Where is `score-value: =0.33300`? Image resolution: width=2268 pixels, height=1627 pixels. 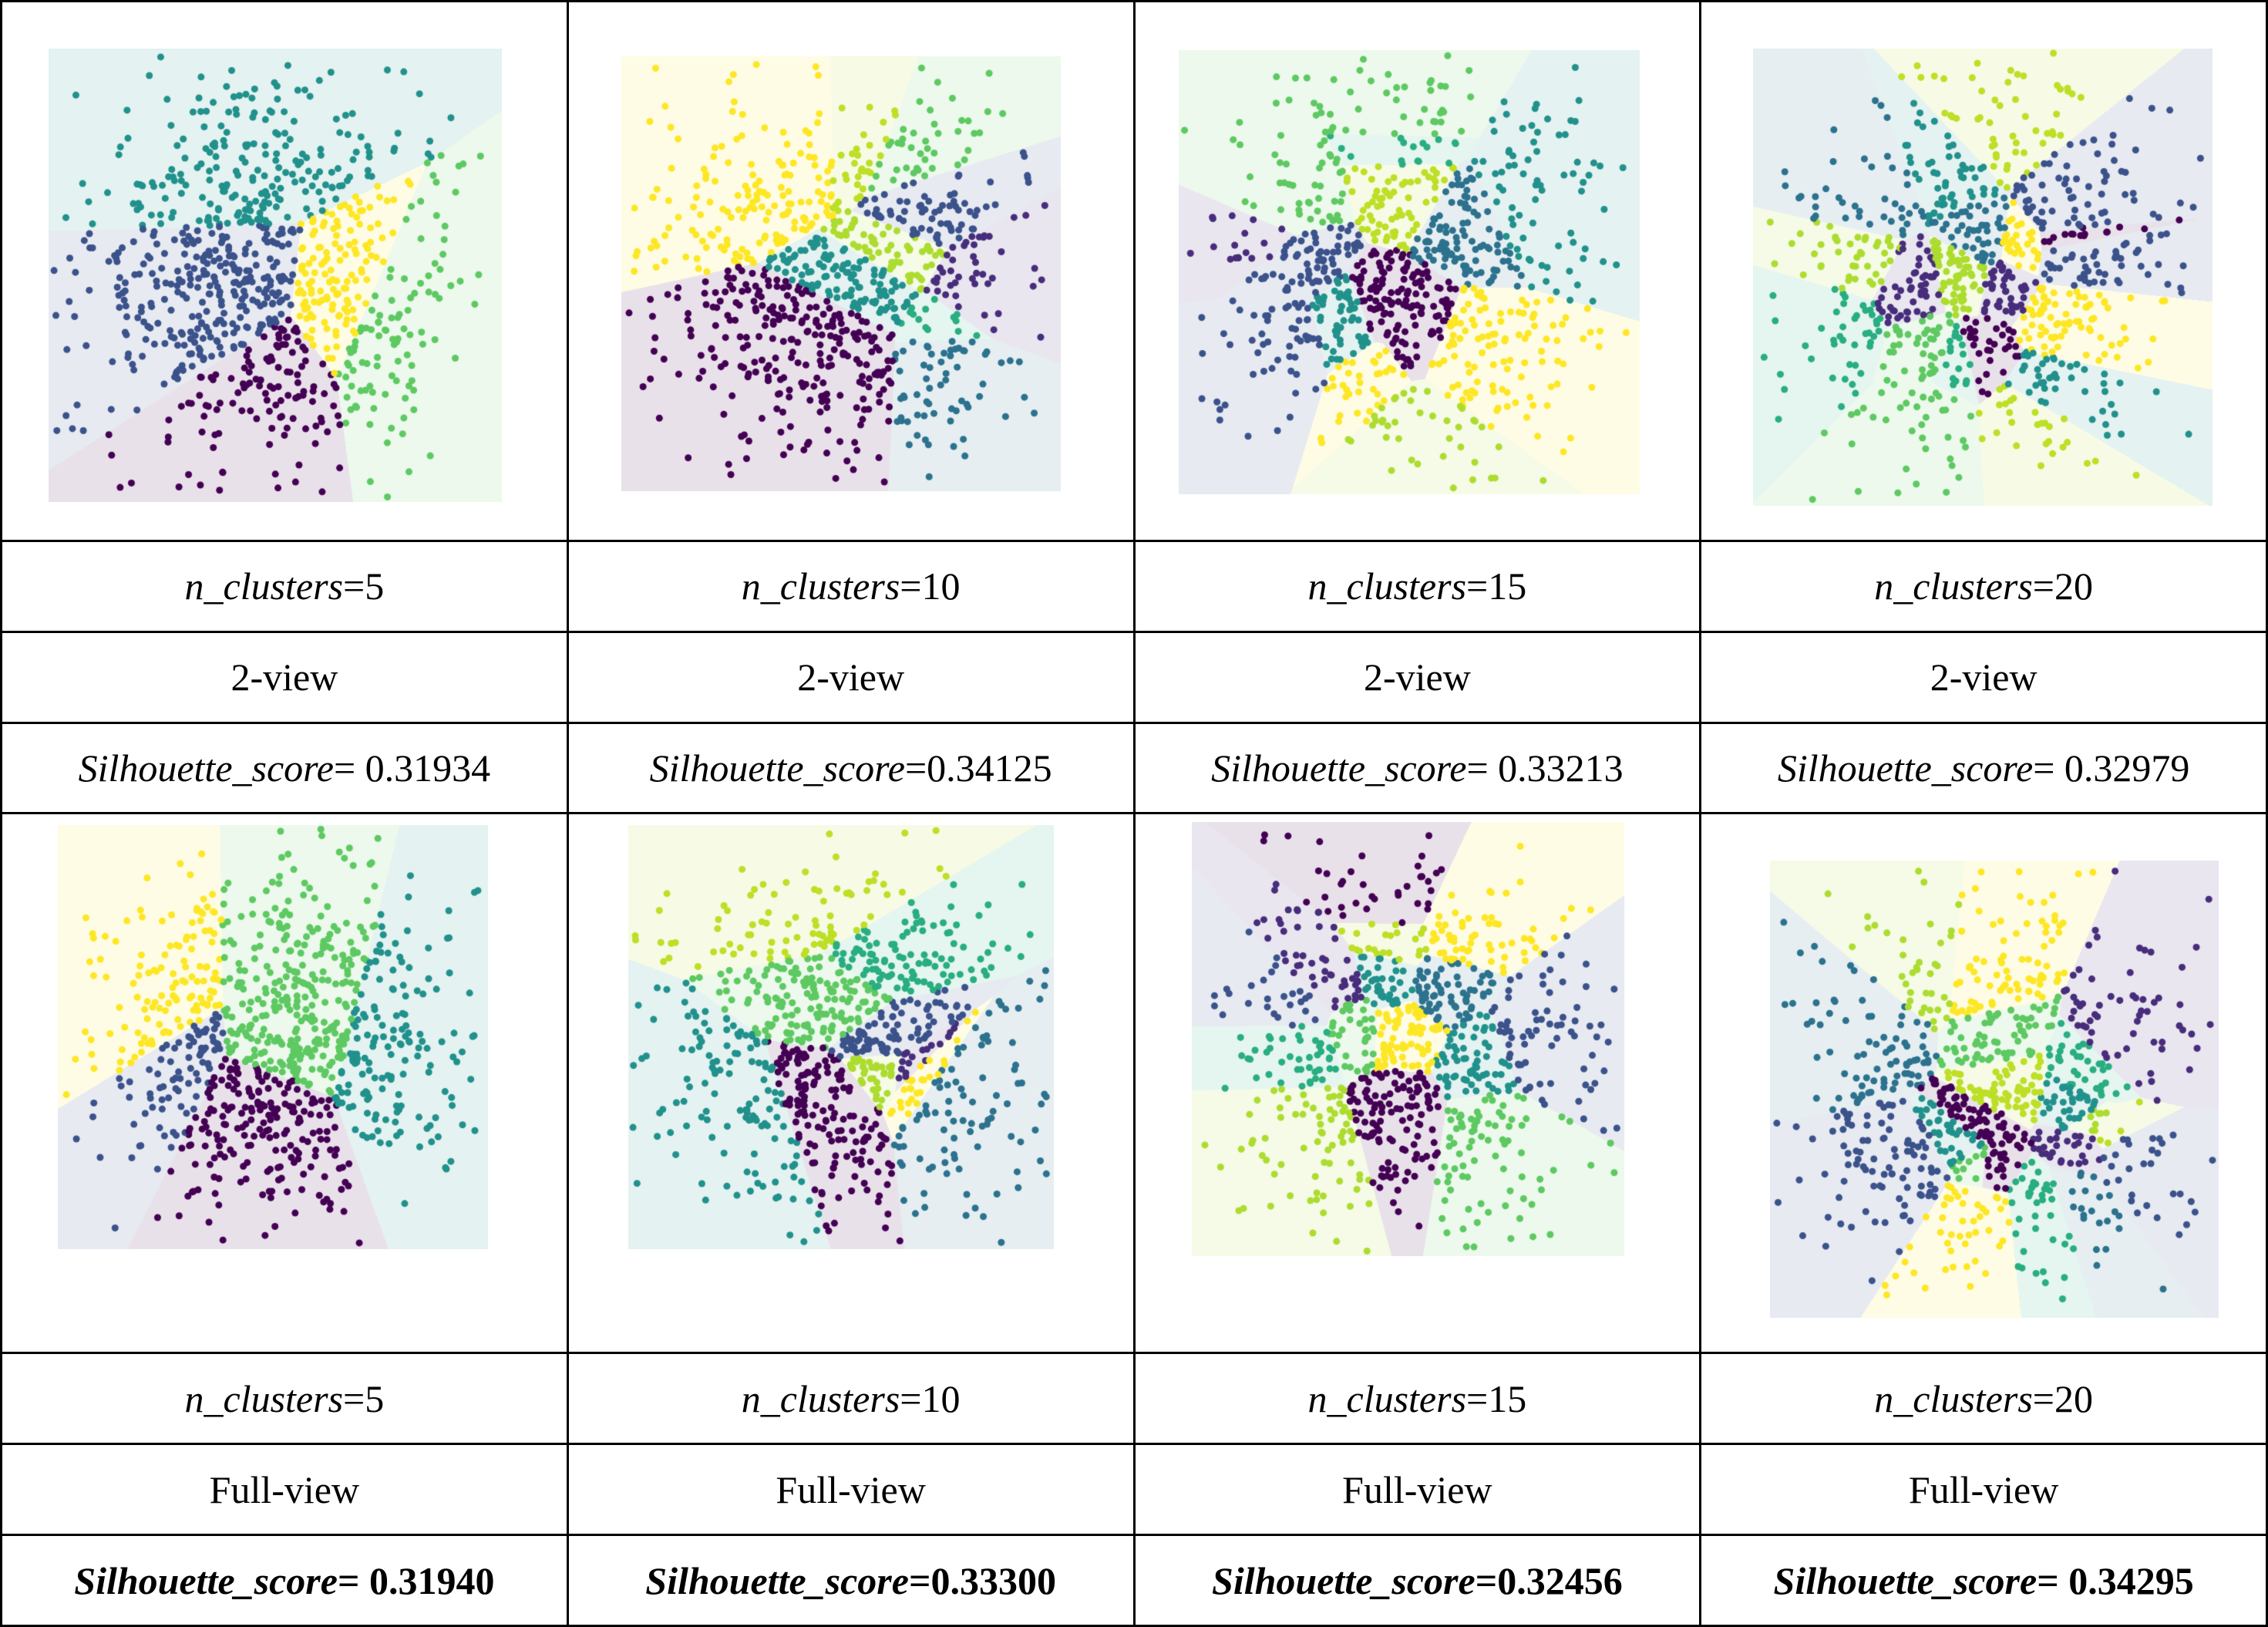 score-value: =0.33300 is located at coordinates (982, 1580).